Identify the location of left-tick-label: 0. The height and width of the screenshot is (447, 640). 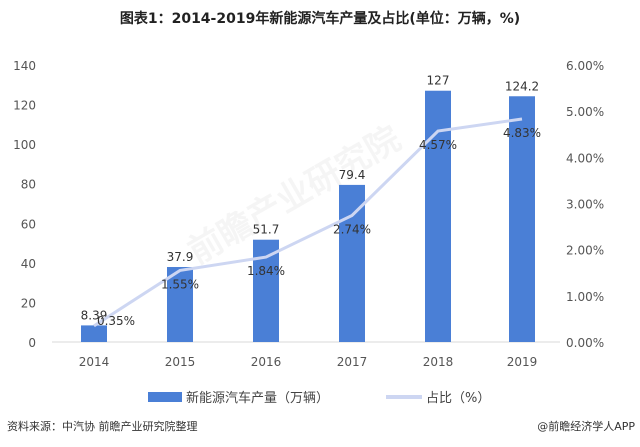
(32, 343).